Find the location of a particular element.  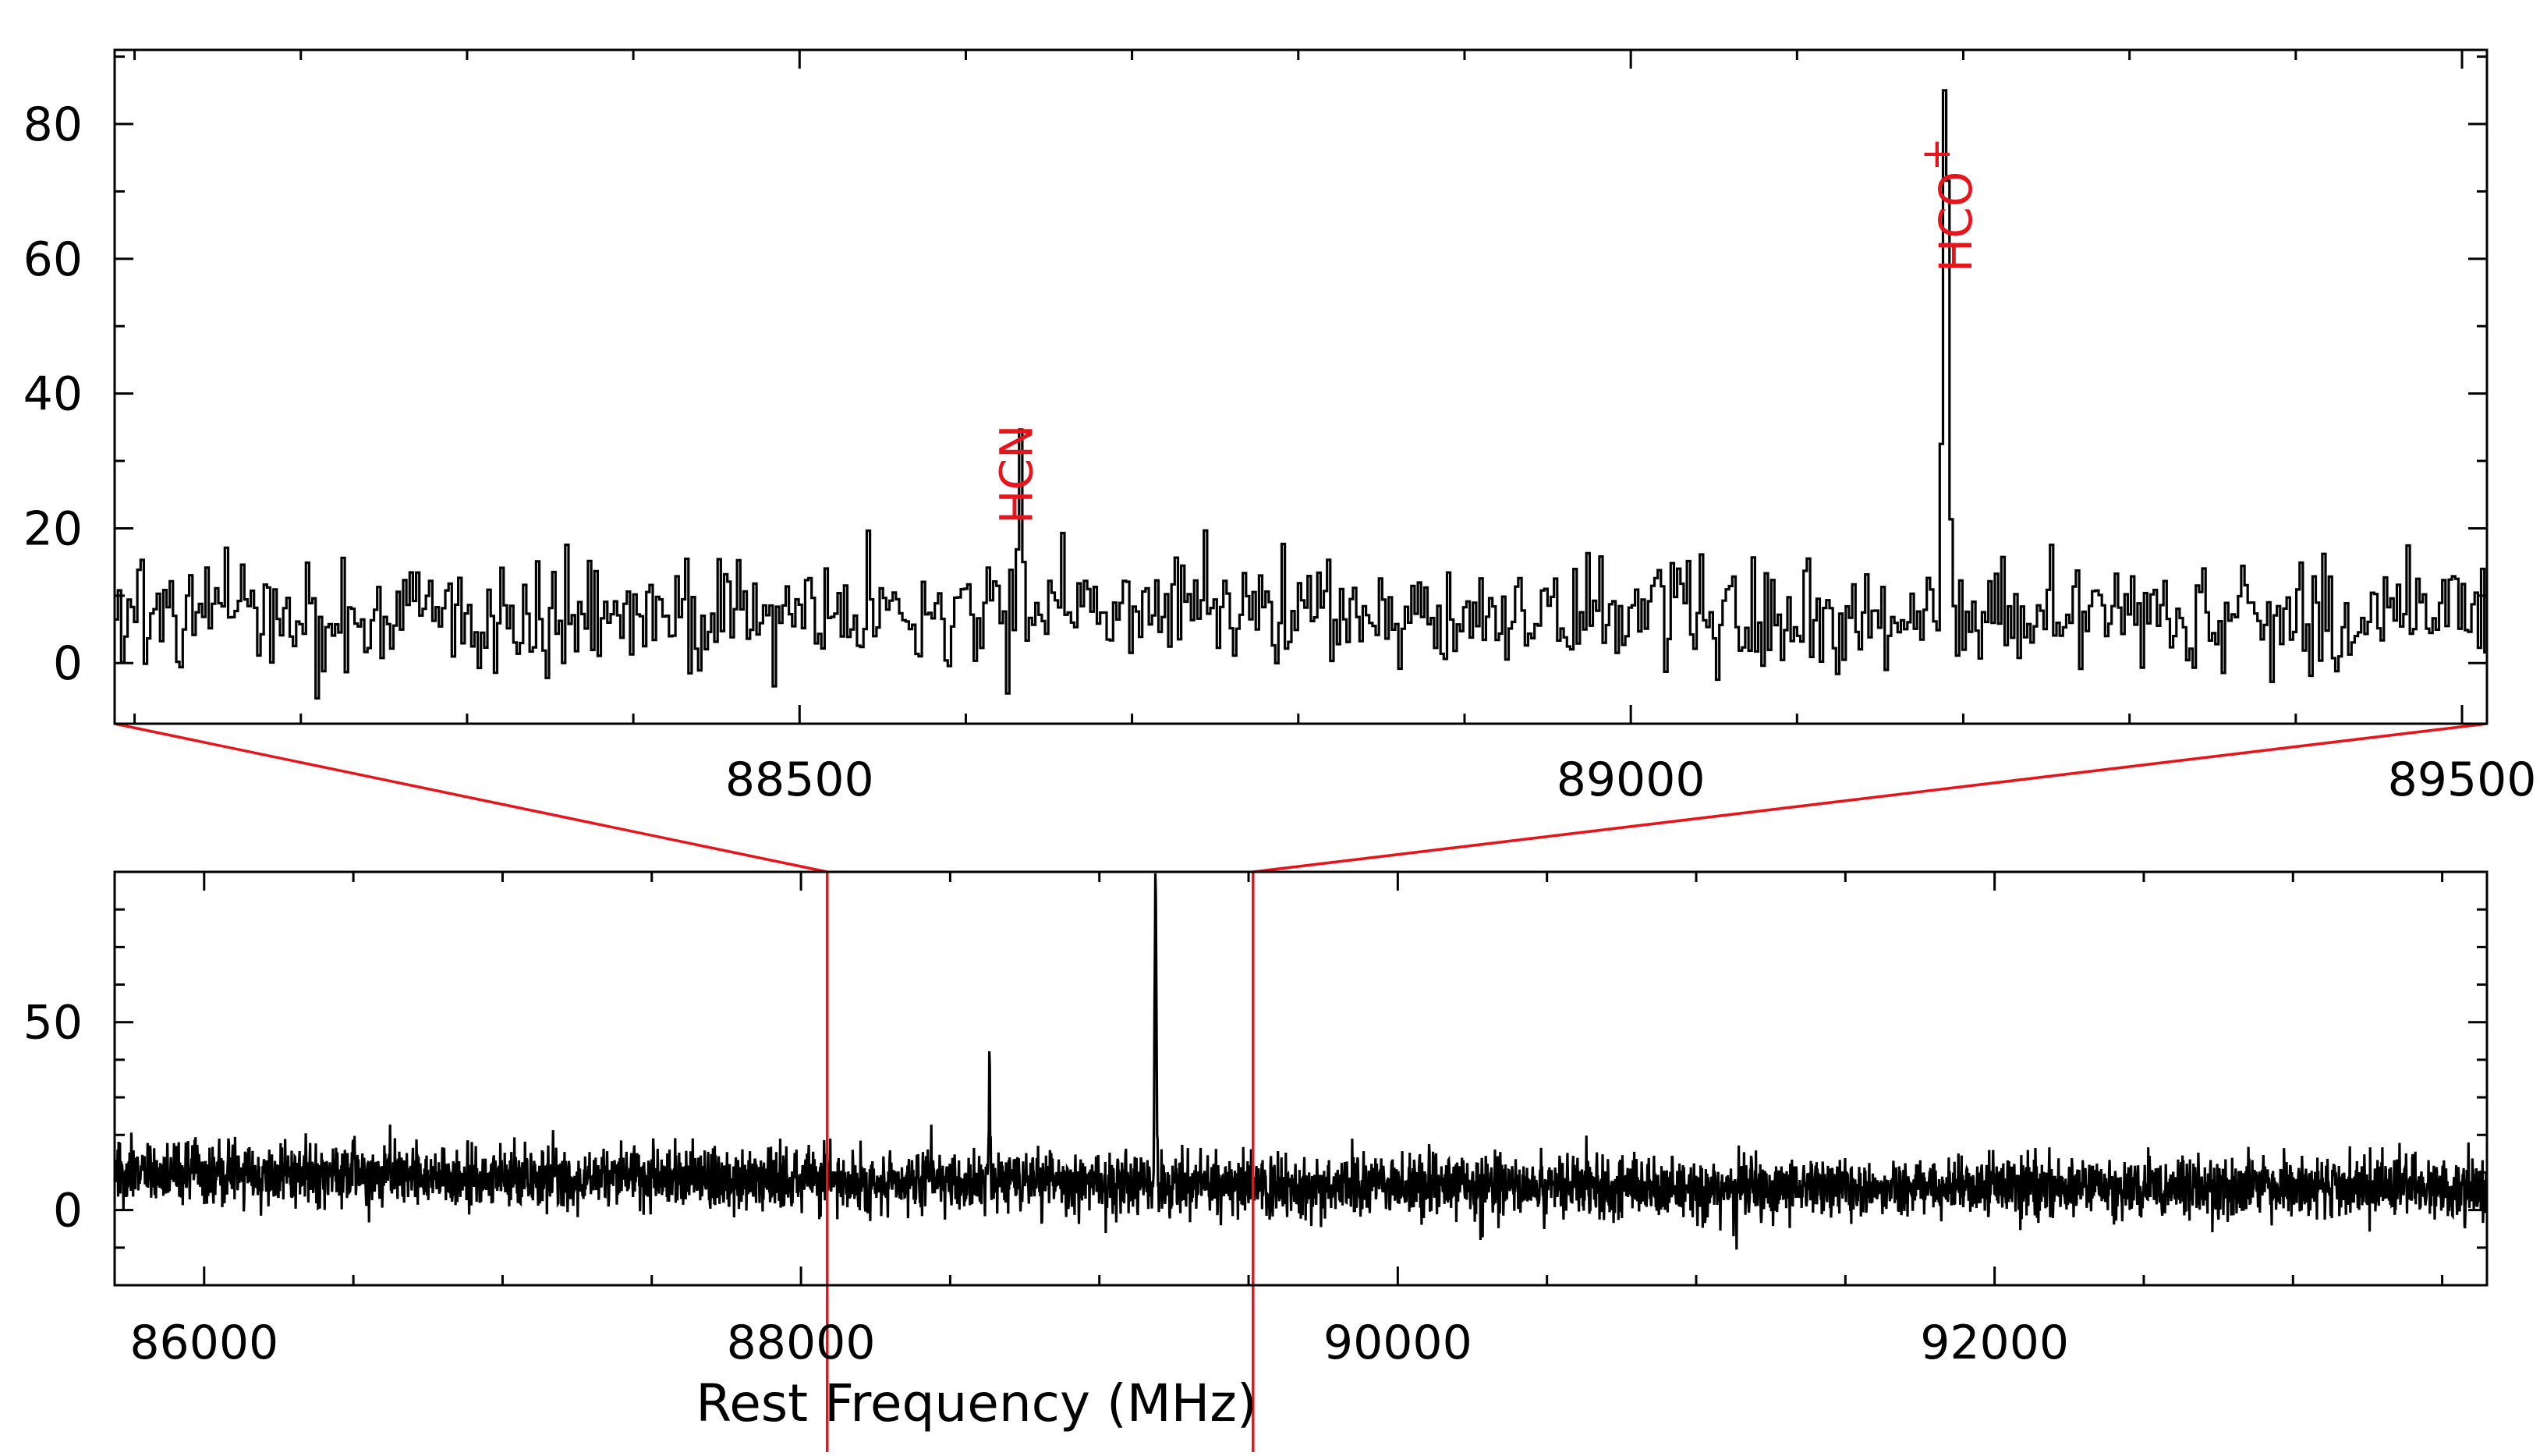

bottom-x-tick-labels: 86000 88000 90000 92000 is located at coordinates (1099, 1343).